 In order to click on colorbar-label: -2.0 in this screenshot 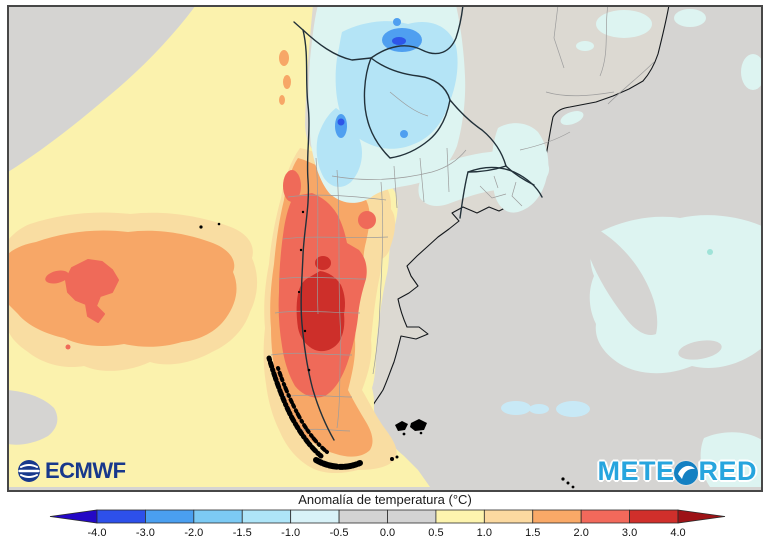, I will do `click(193, 533)`.